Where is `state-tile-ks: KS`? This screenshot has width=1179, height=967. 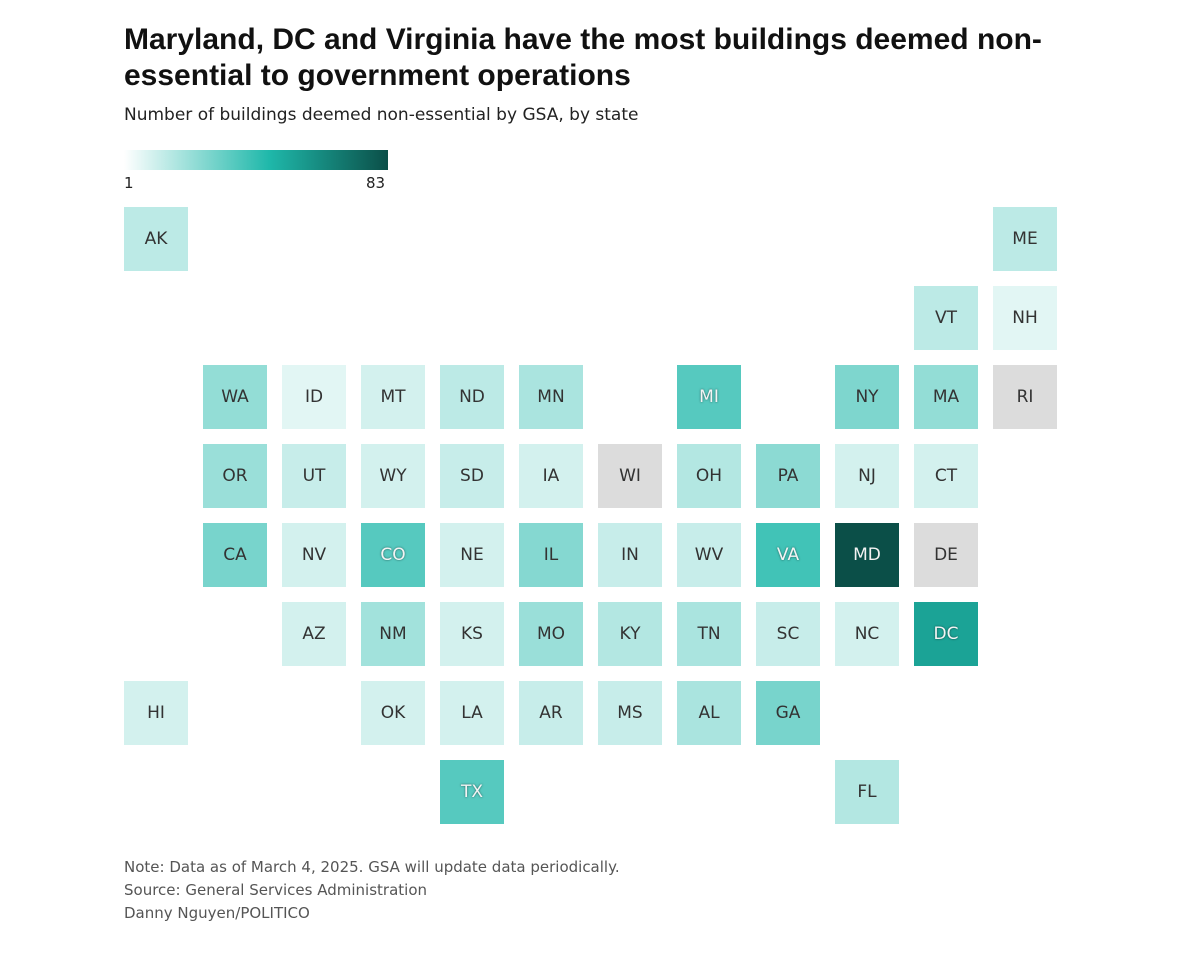 state-tile-ks: KS is located at coordinates (472, 634).